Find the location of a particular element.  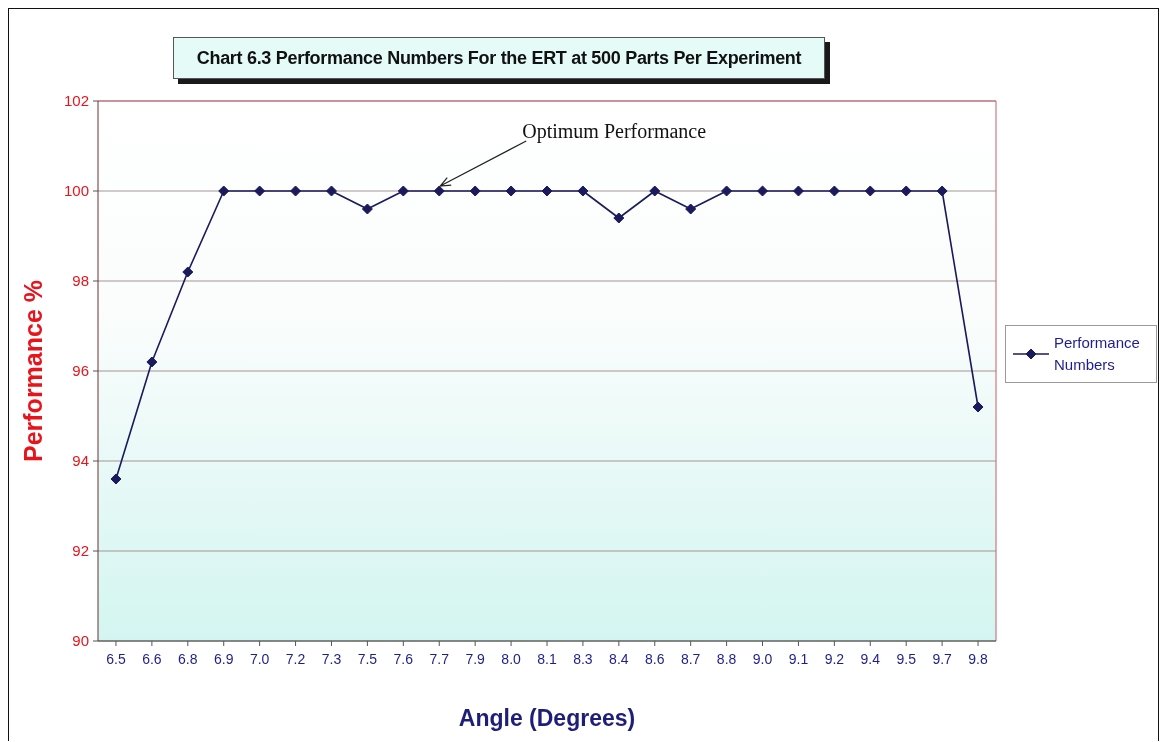

x-tick-label: 9.8 is located at coordinates (978, 658).